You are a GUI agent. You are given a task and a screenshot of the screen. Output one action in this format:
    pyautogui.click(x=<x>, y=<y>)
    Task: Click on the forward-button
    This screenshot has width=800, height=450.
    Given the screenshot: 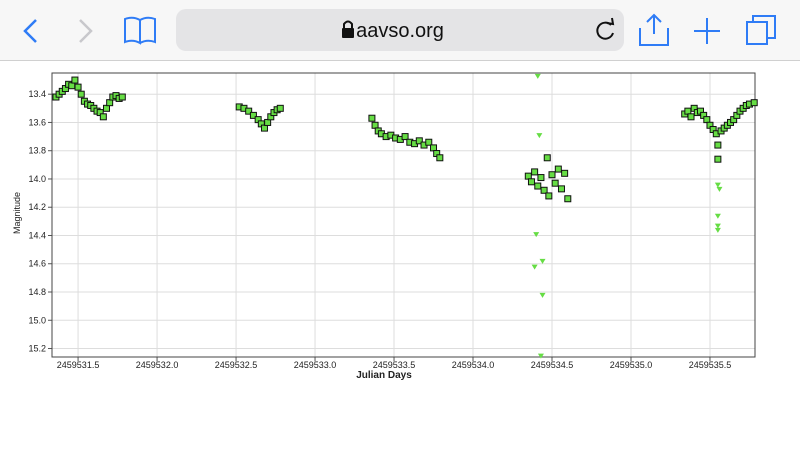 What is the action you would take?
    pyautogui.click(x=86, y=31)
    